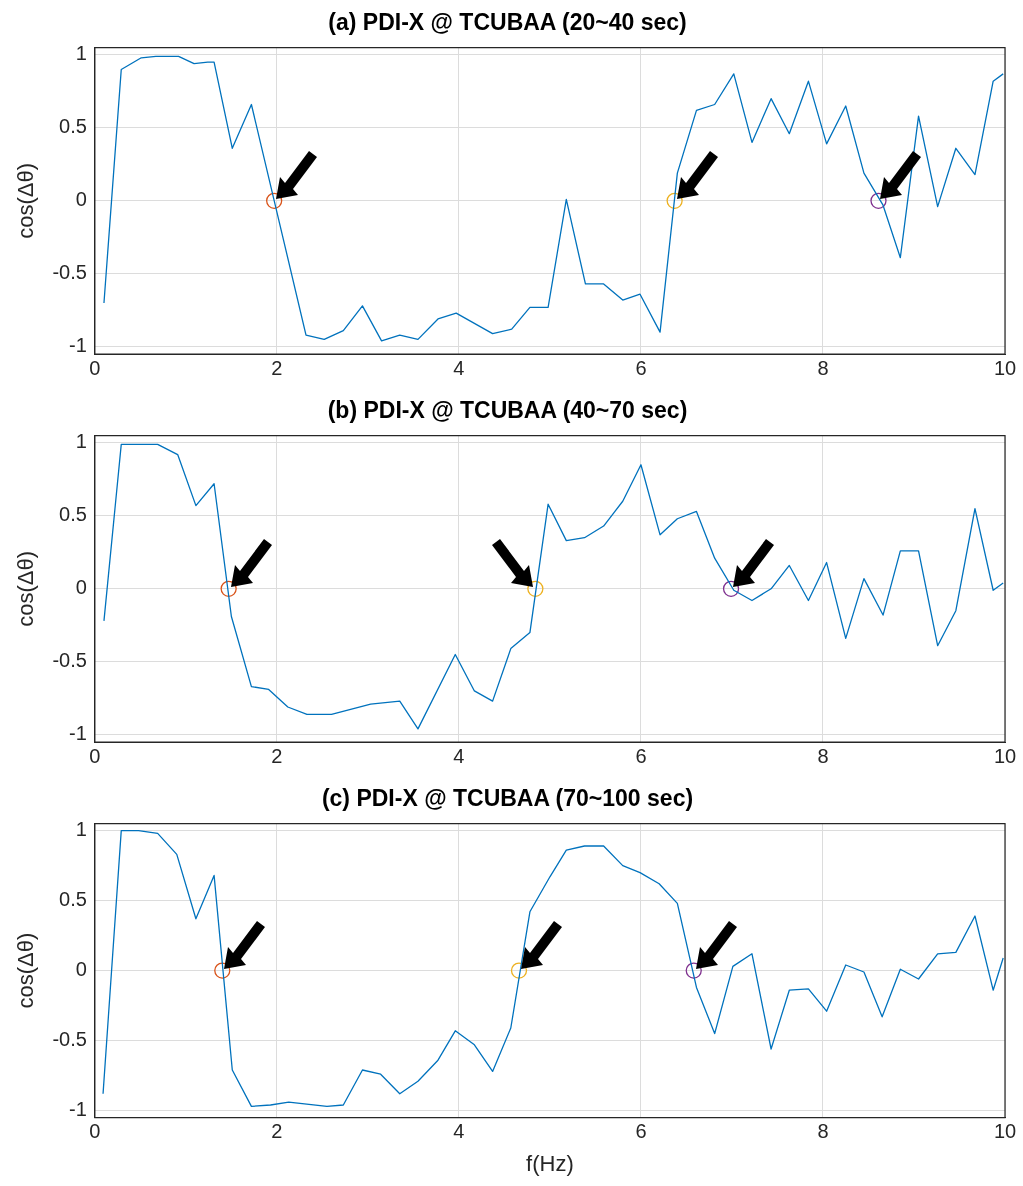  Describe the element at coordinates (550, 1163) in the screenshot. I see `x-axis-title: f(Hz)` at that location.